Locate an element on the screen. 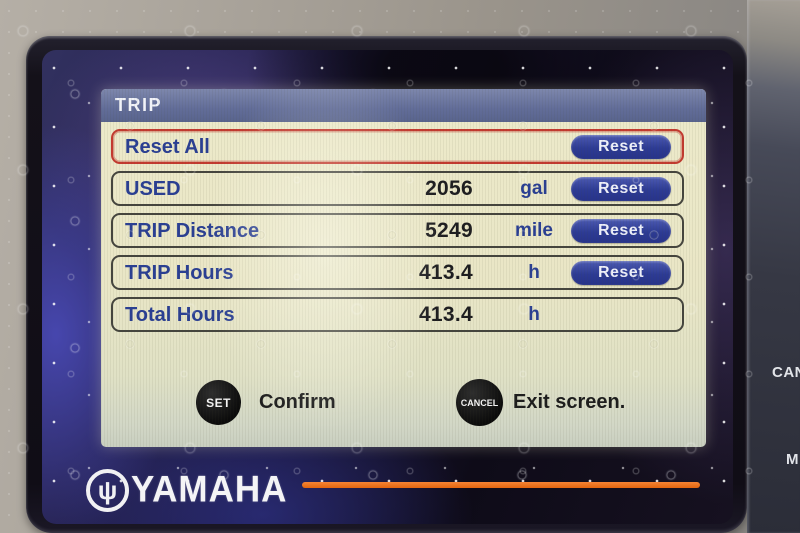 This screenshot has height=533, width=800. set-key-icon: SET is located at coordinates (218, 402).